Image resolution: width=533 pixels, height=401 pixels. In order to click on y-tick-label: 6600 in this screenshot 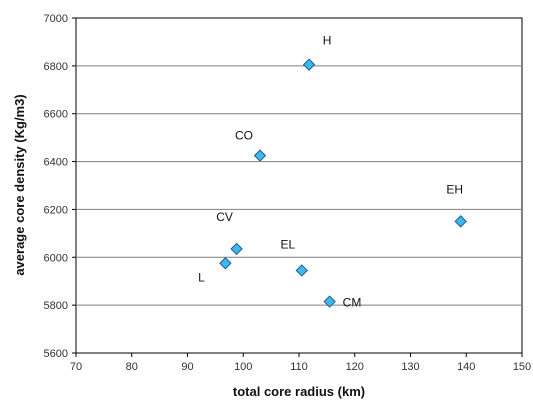, I will do `click(56, 115)`.